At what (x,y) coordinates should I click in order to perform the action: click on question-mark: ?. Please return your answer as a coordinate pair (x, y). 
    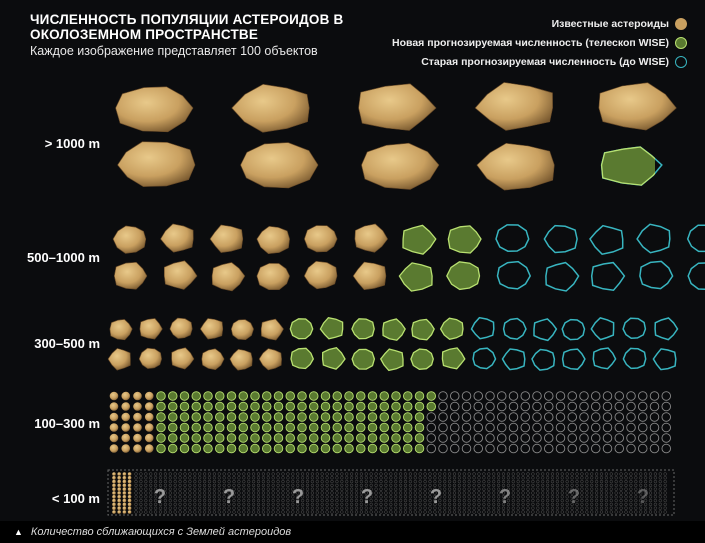
    Looking at the image, I should click on (505, 497).